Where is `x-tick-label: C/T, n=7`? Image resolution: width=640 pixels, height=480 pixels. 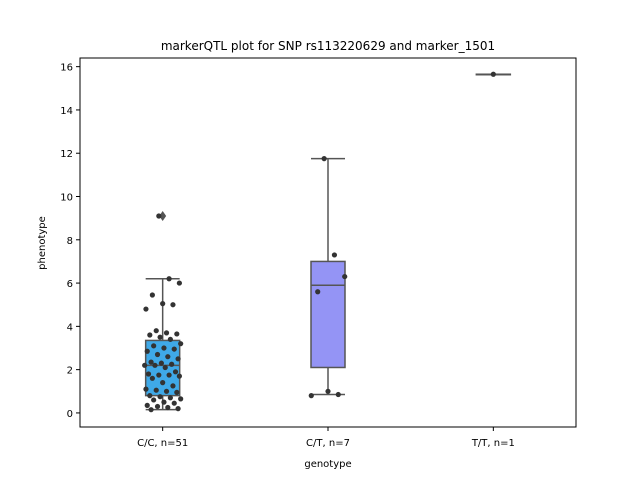 x-tick-label: C/T, n=7 is located at coordinates (328, 443).